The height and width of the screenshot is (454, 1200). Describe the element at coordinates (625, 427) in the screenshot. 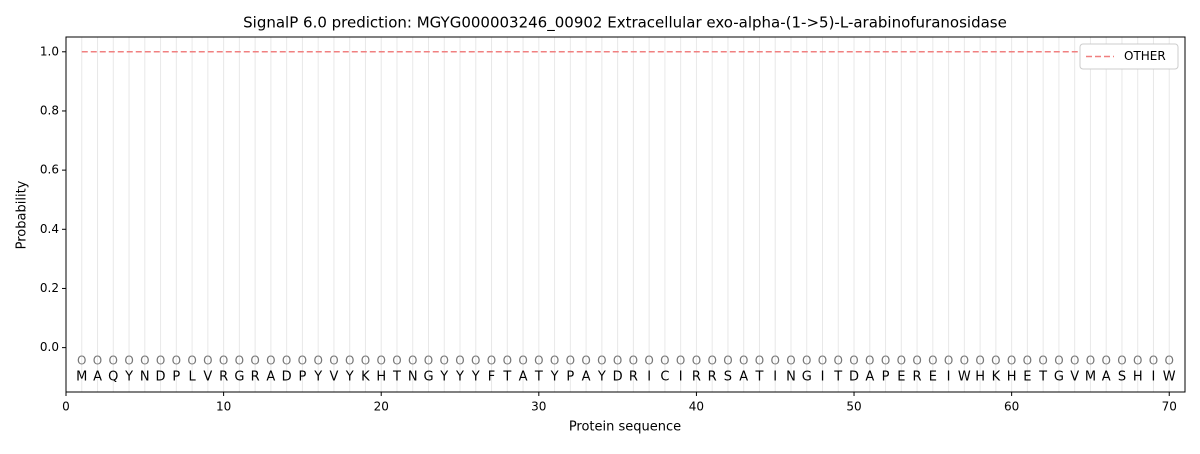

I see `x-axis-label: Protein sequence` at that location.